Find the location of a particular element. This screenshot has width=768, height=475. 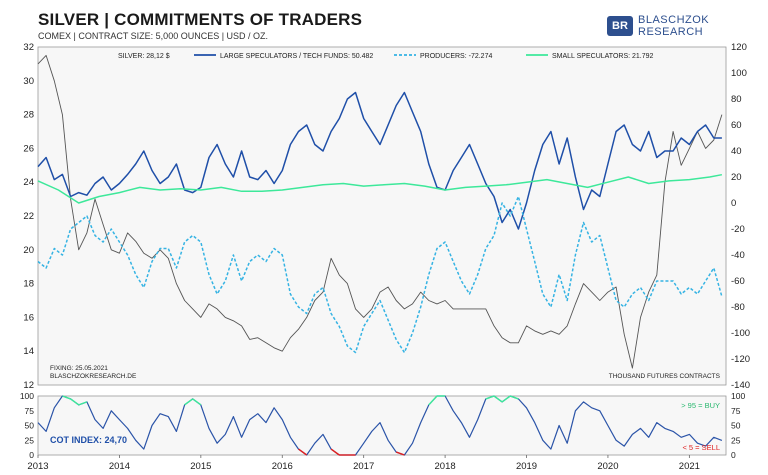

legend-label-silver: SILVER: 28,12 $ is located at coordinates (144, 56).